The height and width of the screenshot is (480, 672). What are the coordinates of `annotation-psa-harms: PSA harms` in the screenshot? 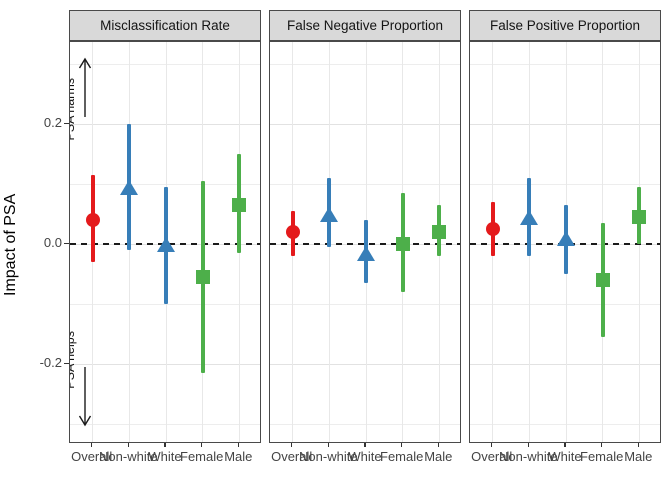 It's located at (73, 109).